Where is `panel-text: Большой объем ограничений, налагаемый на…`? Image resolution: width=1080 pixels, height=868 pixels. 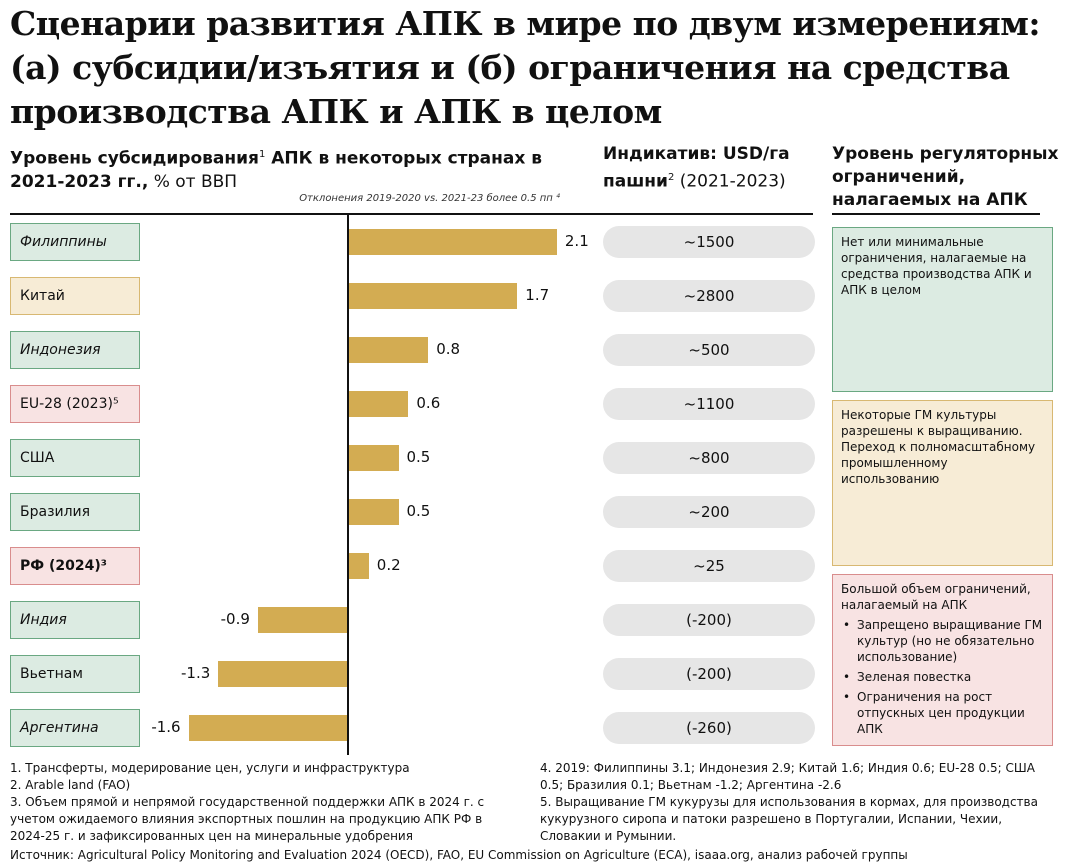
panel-text: Большой объем ограничений, налагаемый на… is located at coordinates (936, 597).